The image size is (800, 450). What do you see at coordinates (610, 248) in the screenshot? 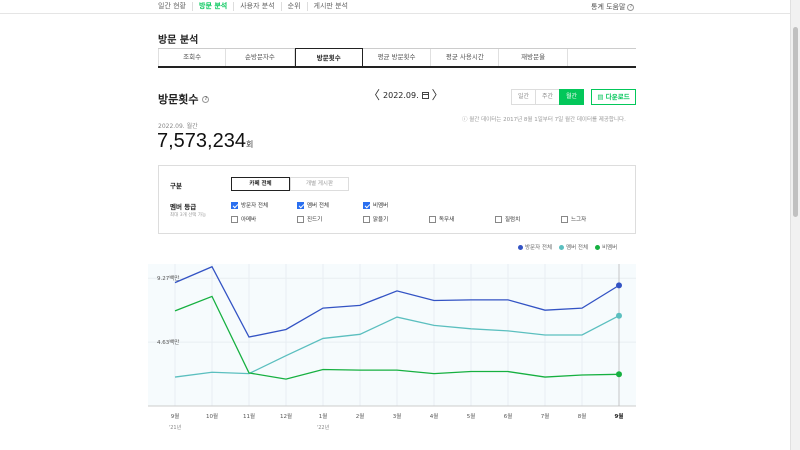
I see `legend-label: 비멤버` at bounding box center [610, 248].